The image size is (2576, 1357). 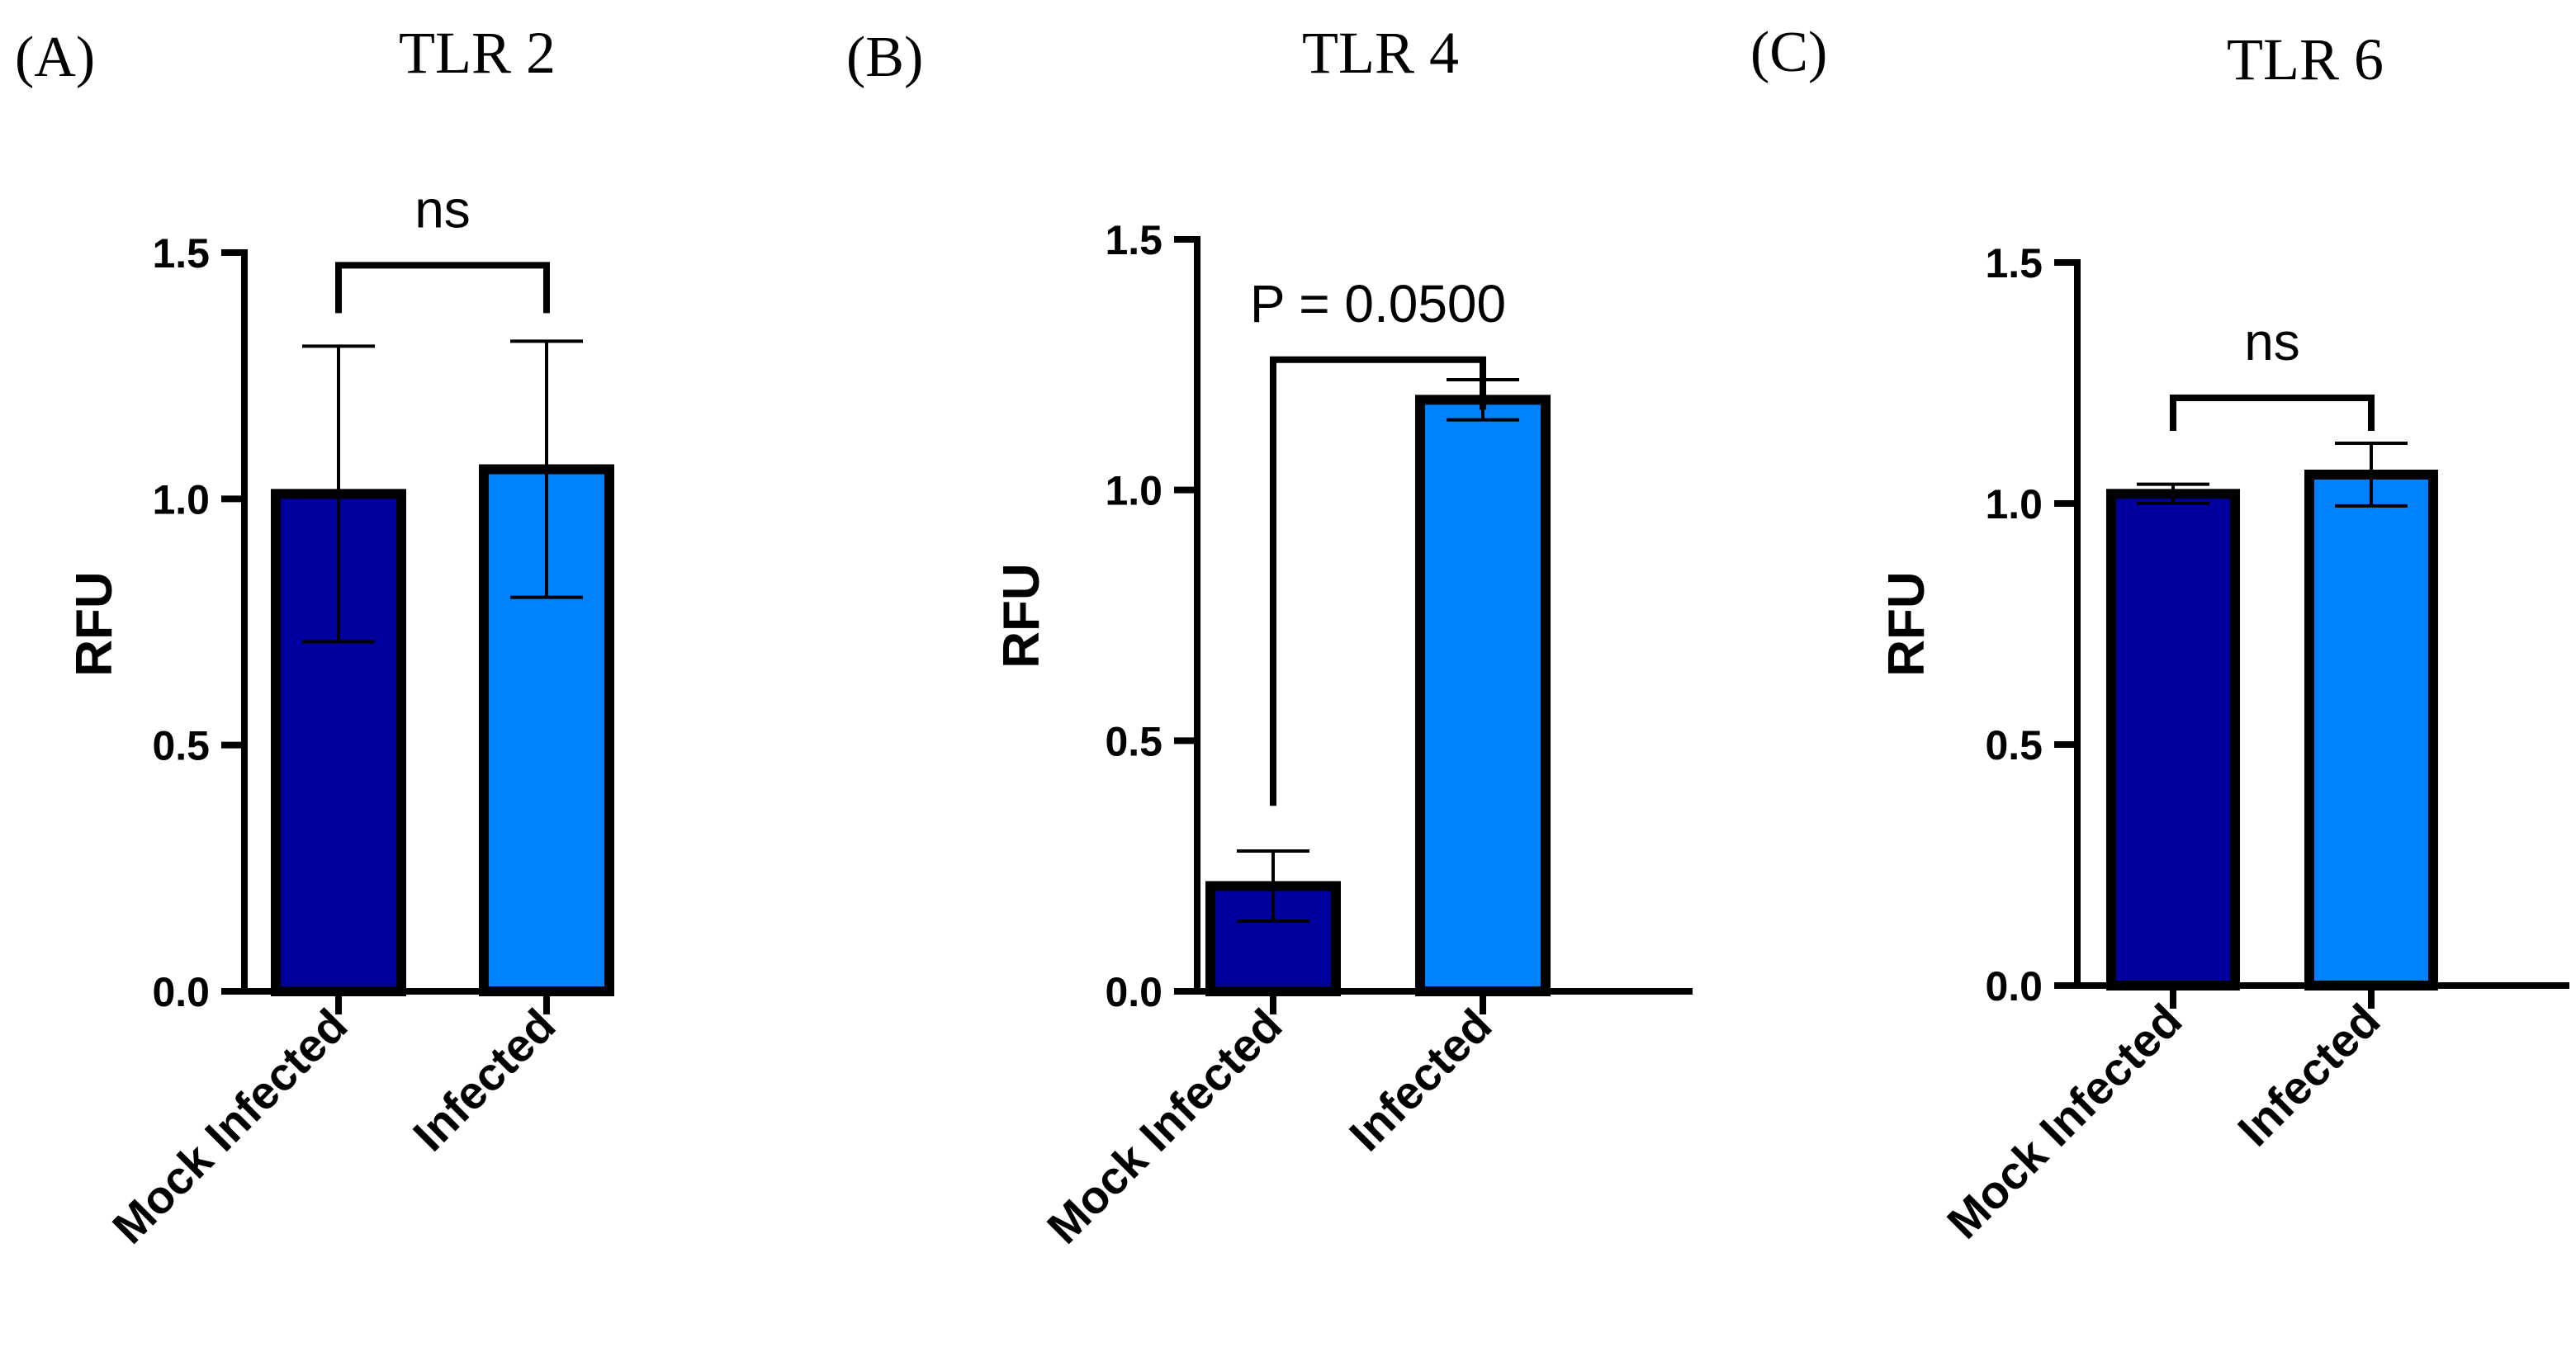 I want to click on bar-mock-infected, so click(x=2173, y=740).